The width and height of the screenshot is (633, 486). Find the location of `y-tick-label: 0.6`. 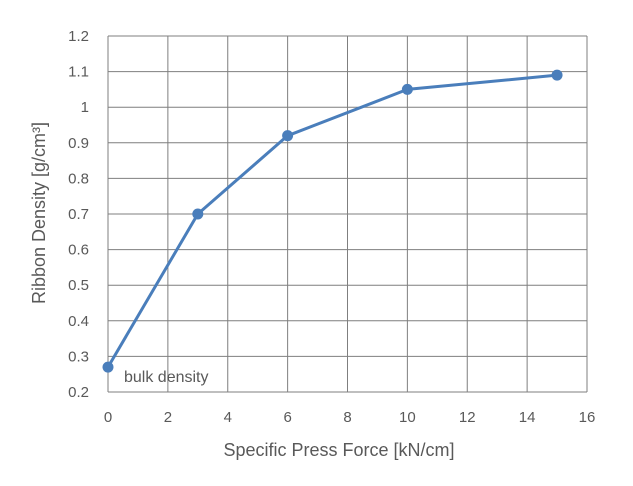

y-tick-label: 0.6 is located at coordinates (78, 250).